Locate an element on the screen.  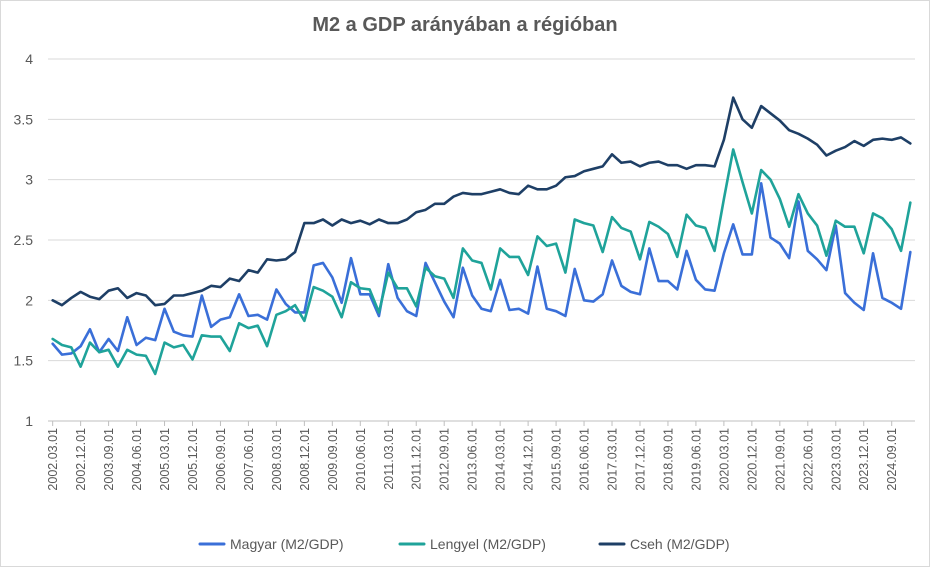
legend-label: Cseh (M2/GDP) is located at coordinates (680, 544).